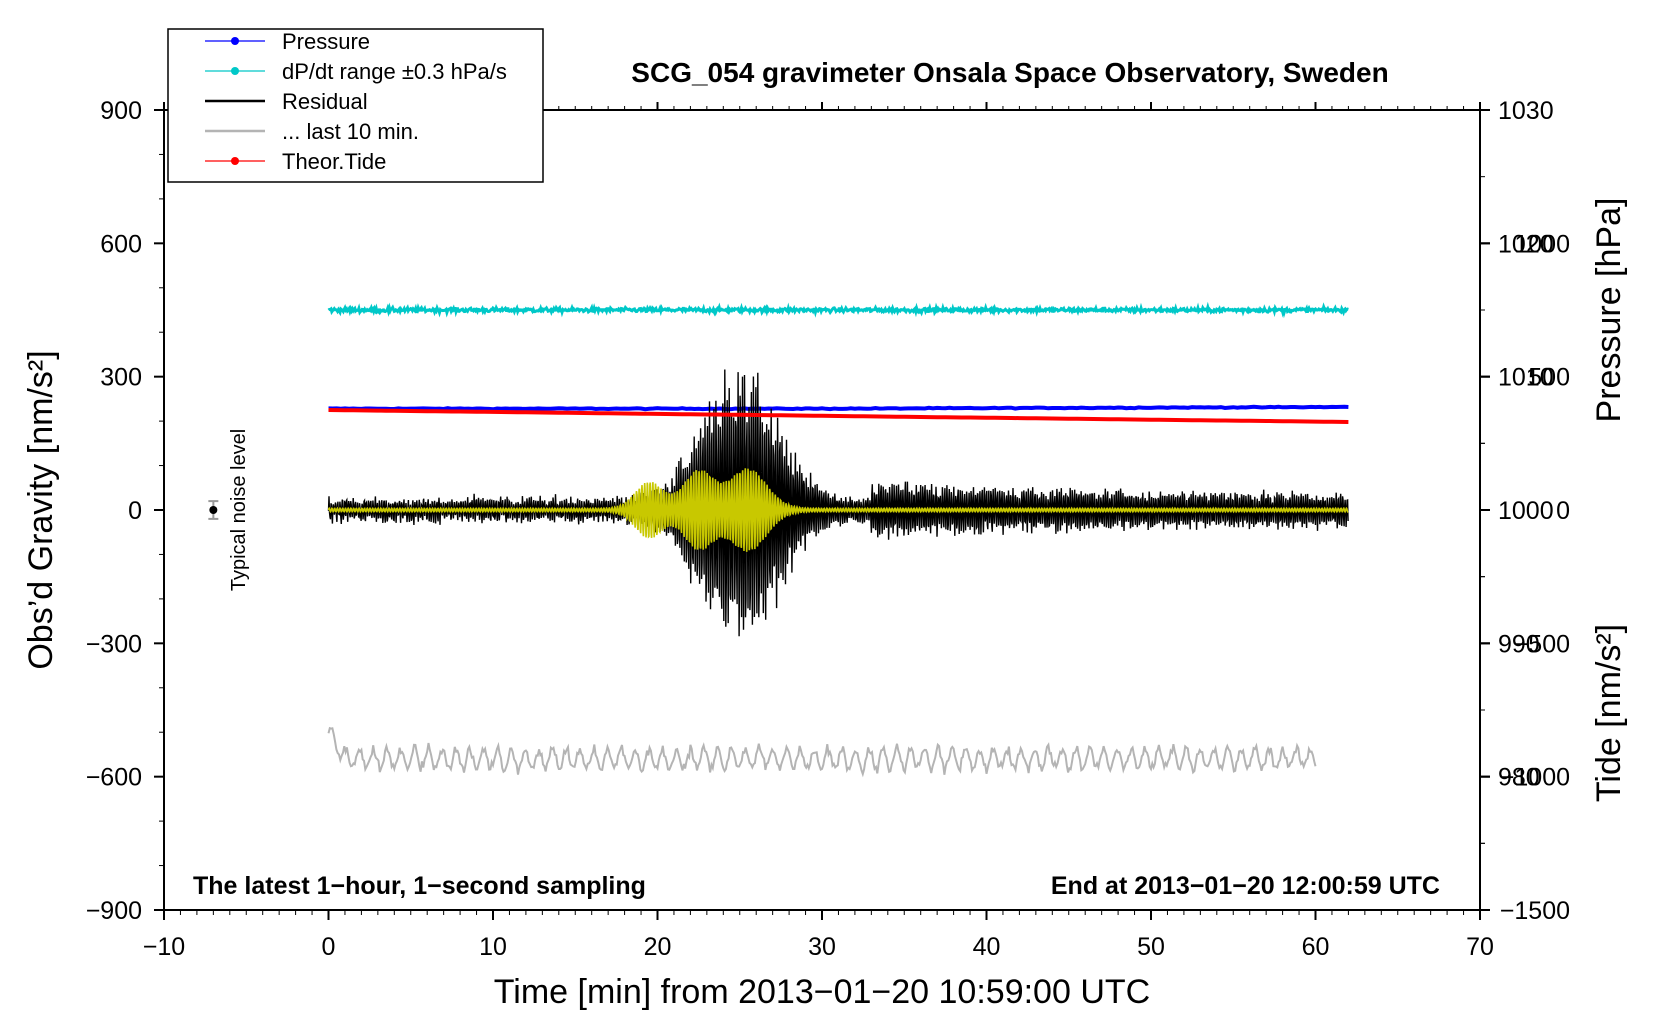 Image resolution: width=1660 pixels, height=1020 pixels. What do you see at coordinates (325, 101) in the screenshot?
I see `legend-entry-label: Residual` at bounding box center [325, 101].